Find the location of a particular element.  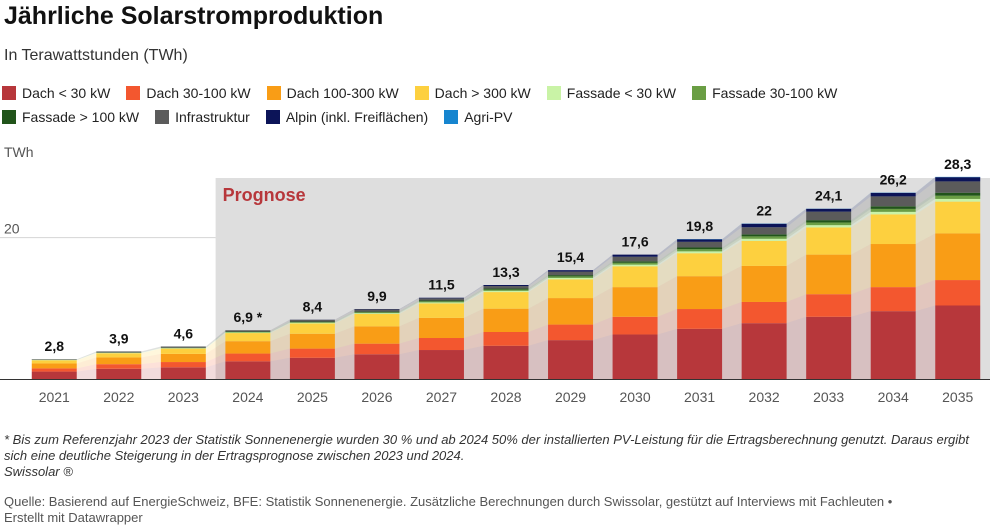

x-tick-label: 2031 is located at coordinates (699, 397).